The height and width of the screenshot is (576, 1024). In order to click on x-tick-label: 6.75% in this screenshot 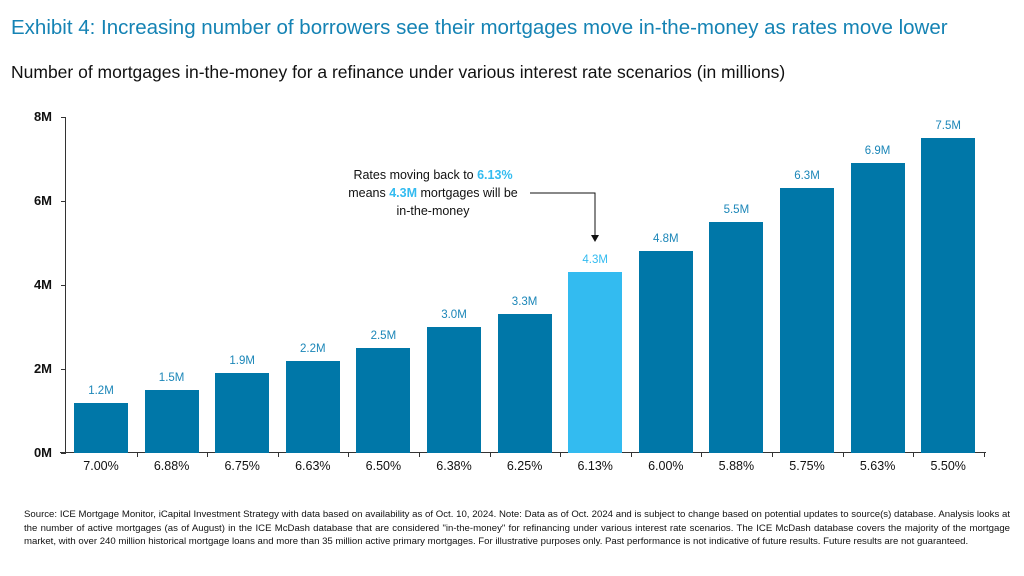, I will do `click(242, 466)`.